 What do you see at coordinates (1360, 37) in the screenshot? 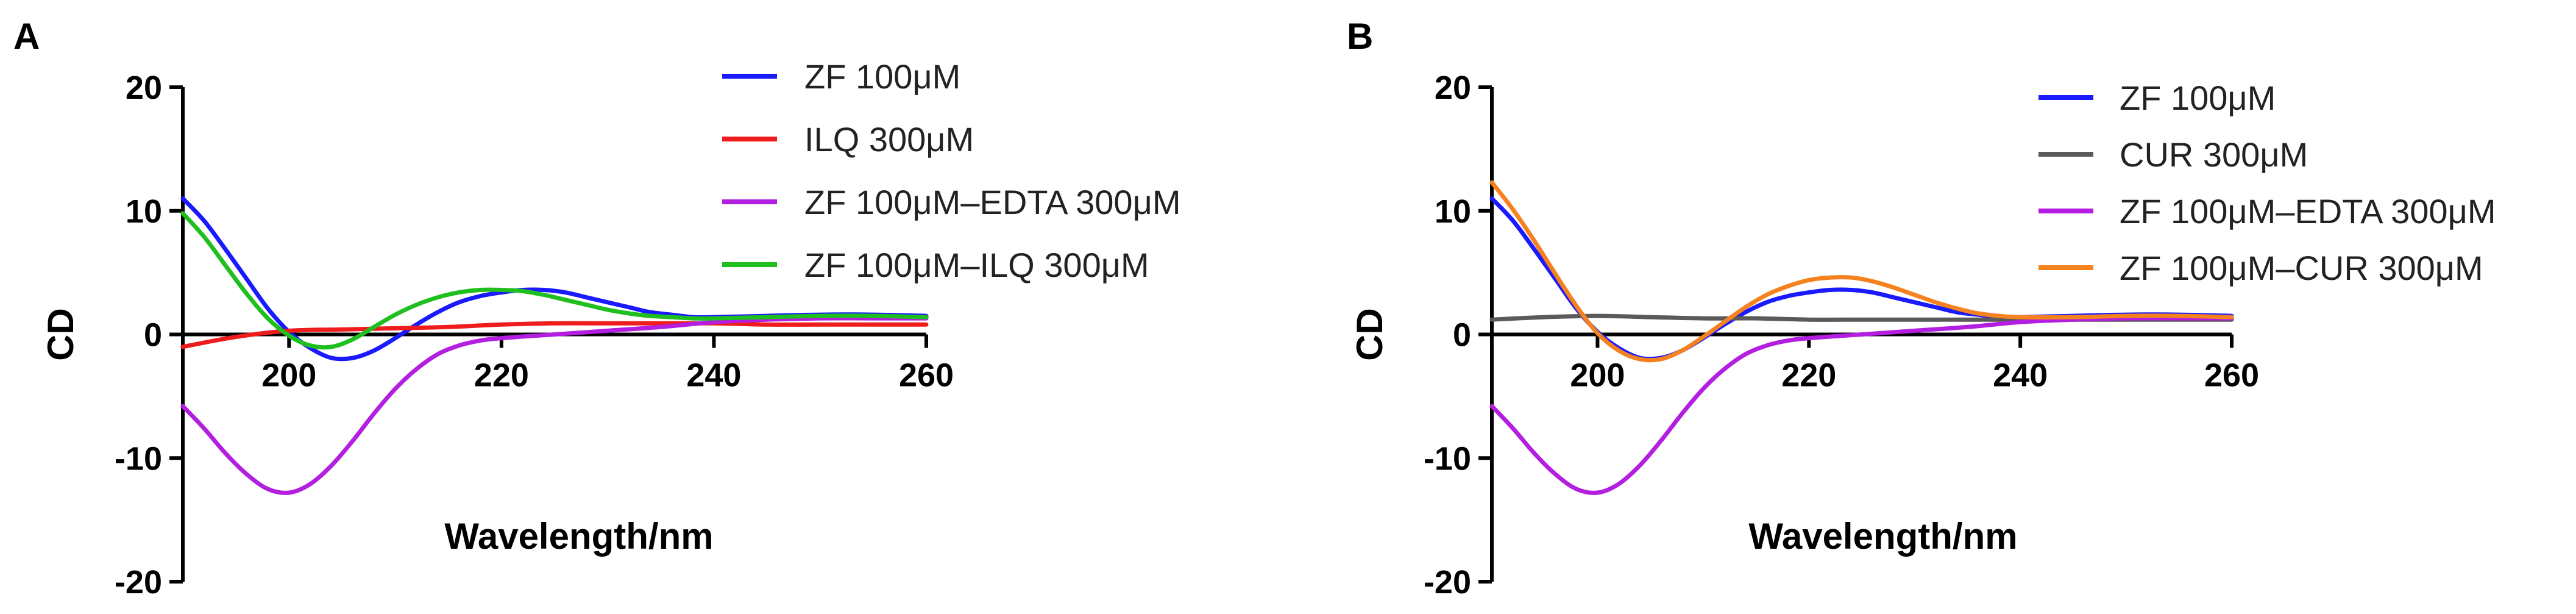
I see `panel-label: B` at bounding box center [1360, 37].